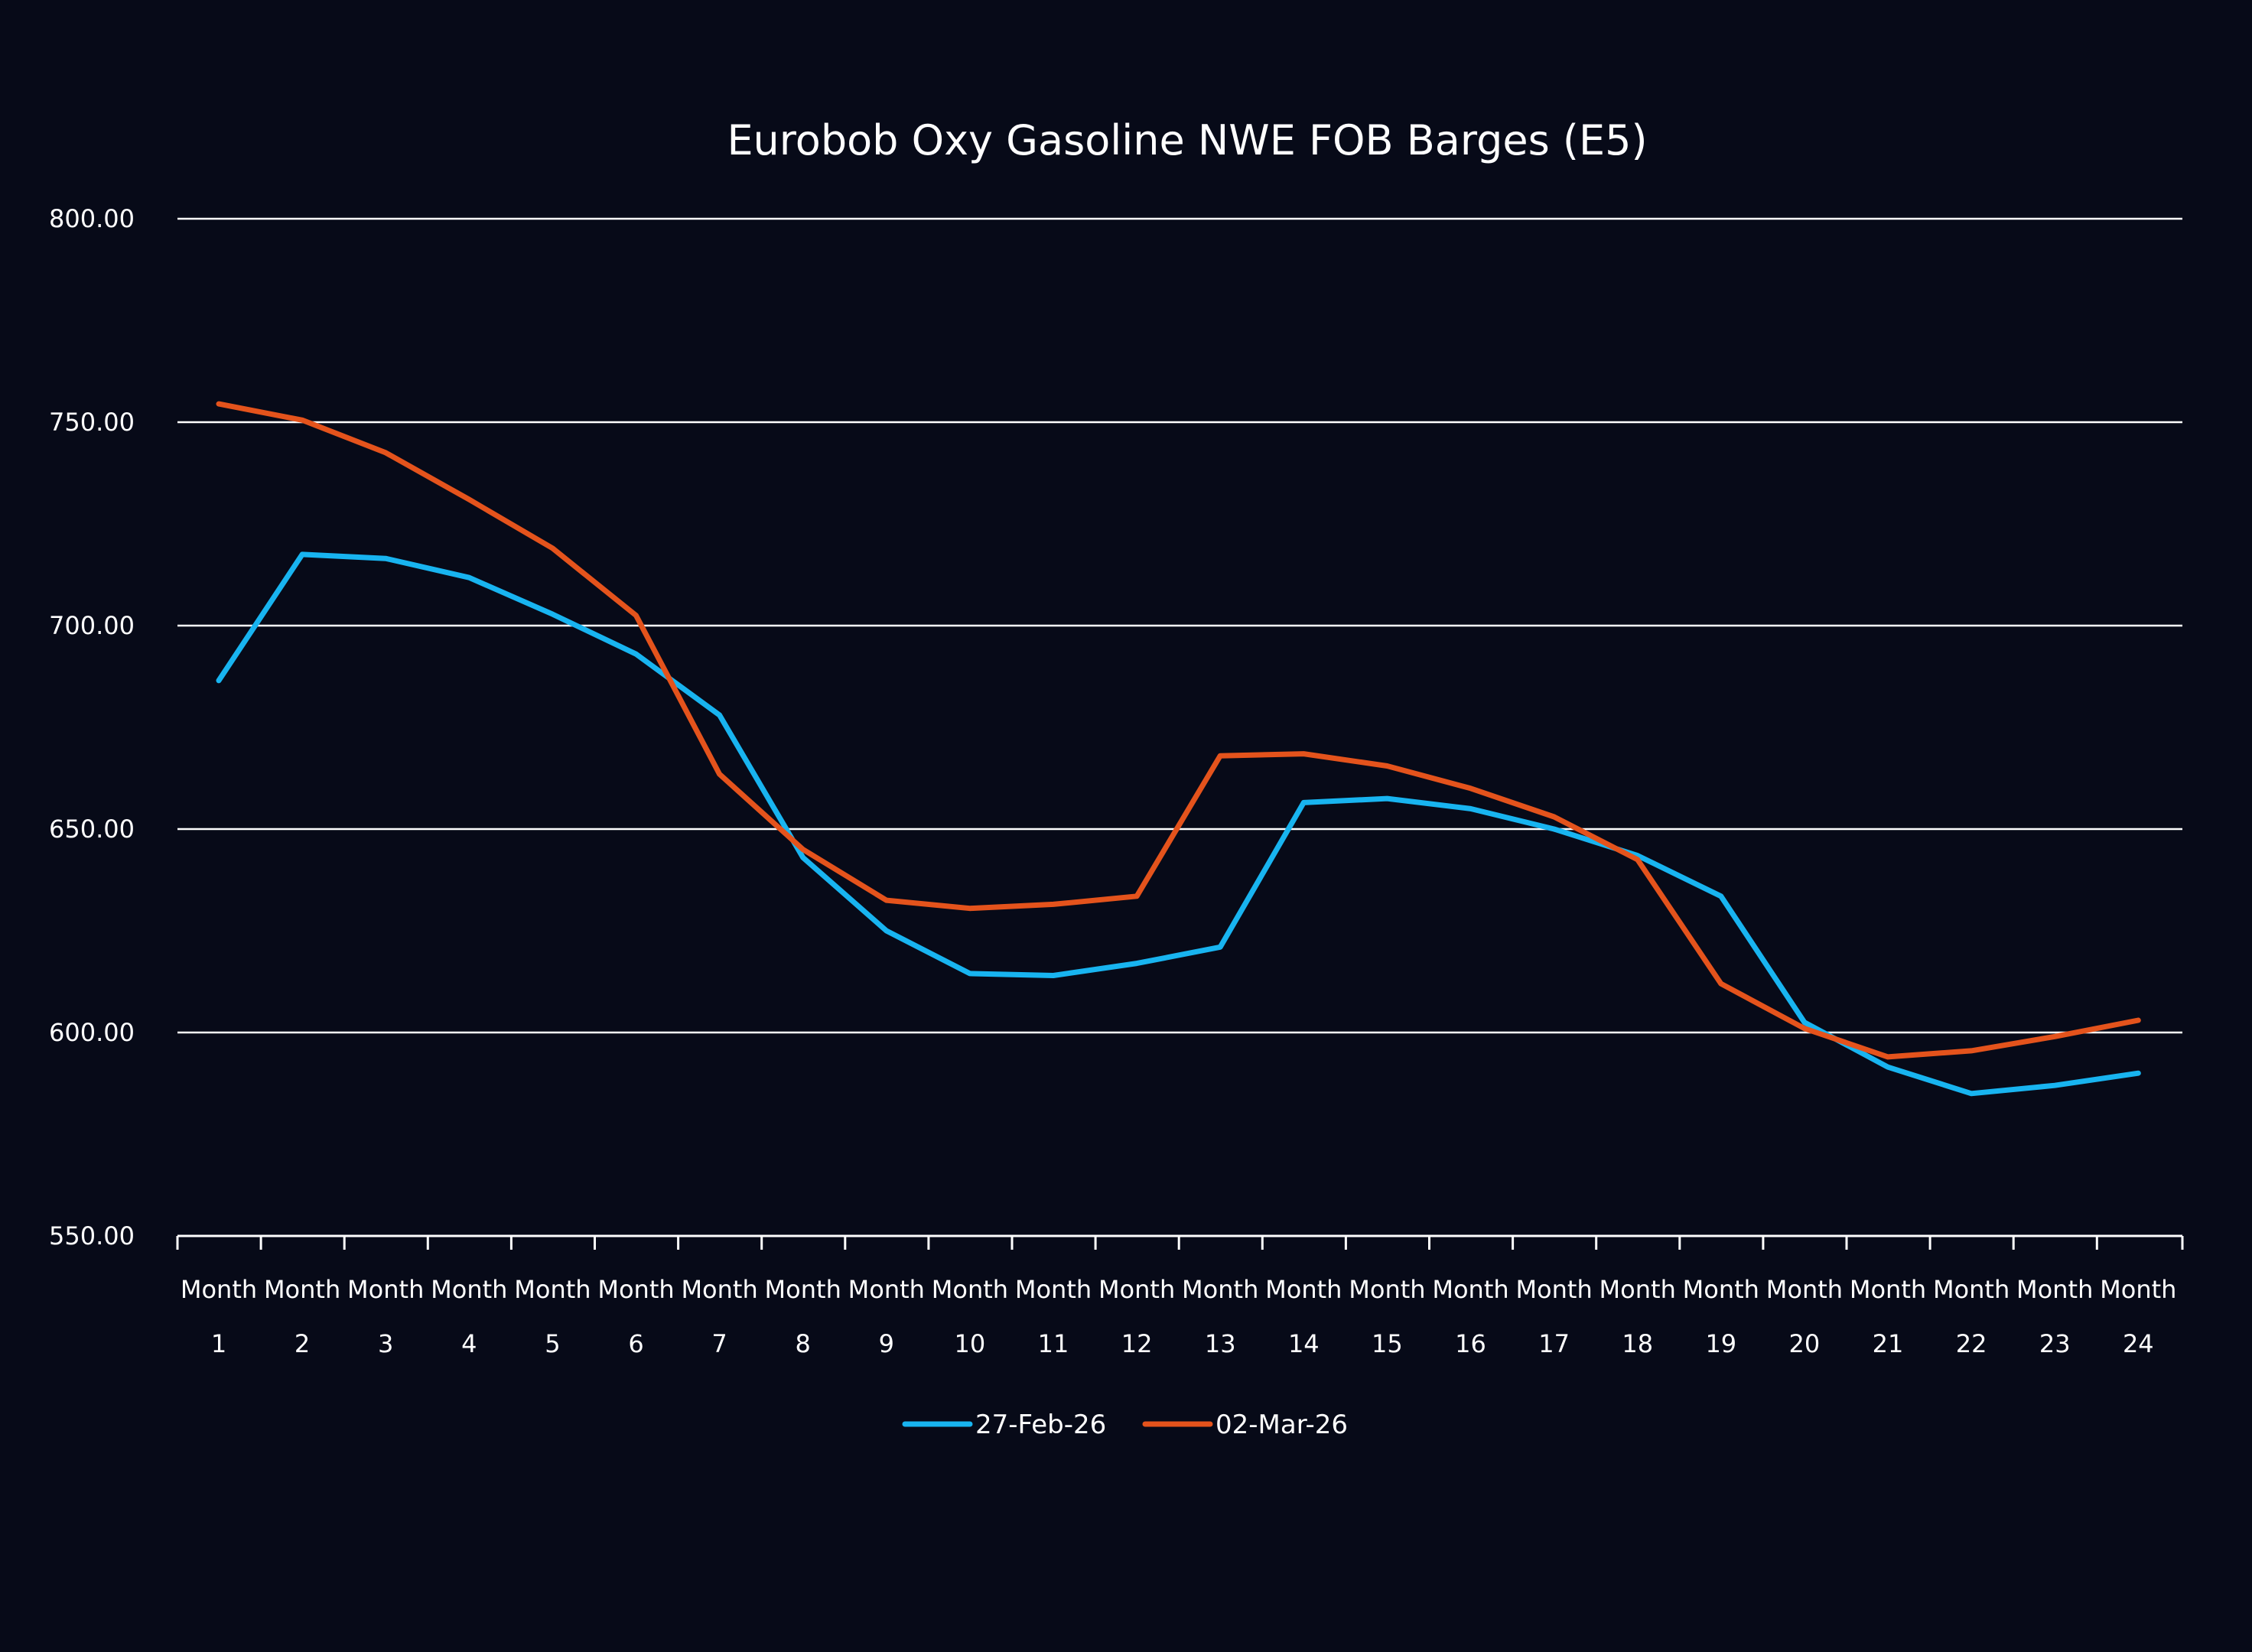  What do you see at coordinates (553, 1343) in the screenshot?
I see `x-tick-label-number: 5` at bounding box center [553, 1343].